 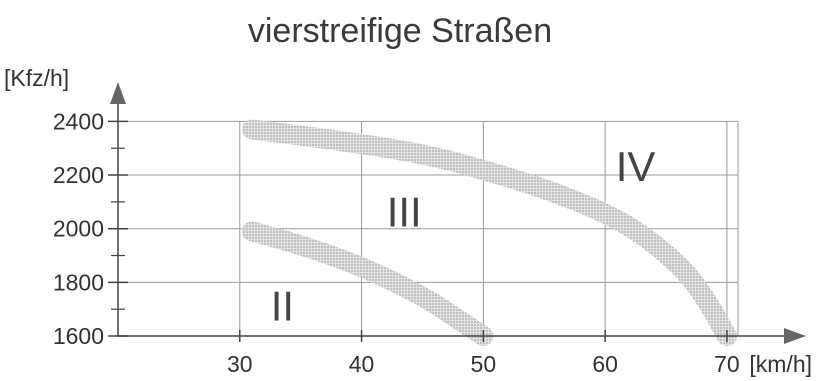 I want to click on y-tick-label-1600: 1600, so click(x=78, y=336).